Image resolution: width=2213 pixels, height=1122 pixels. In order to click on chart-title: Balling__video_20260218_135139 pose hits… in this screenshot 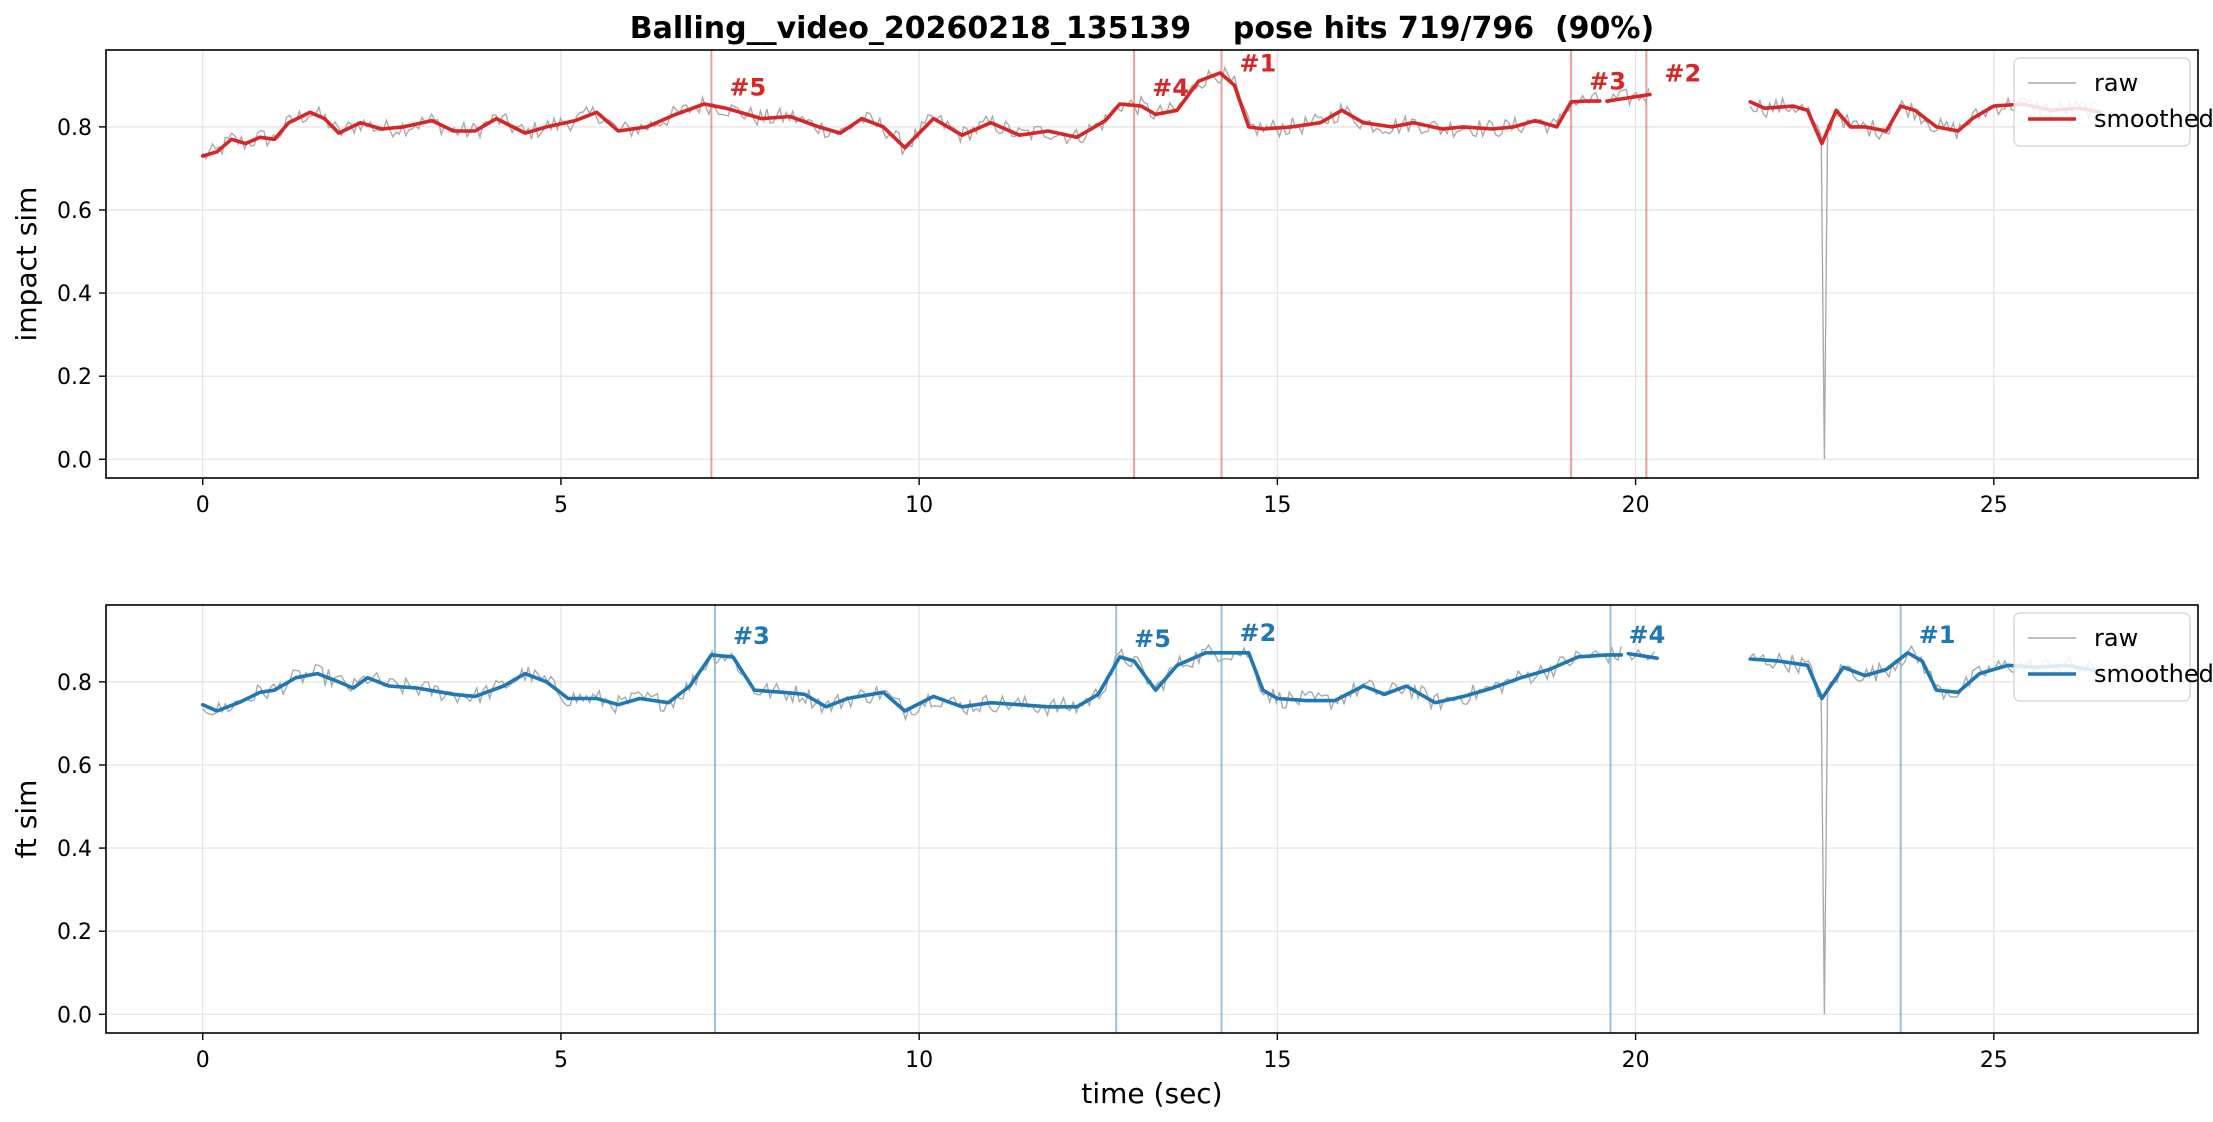, I will do `click(1142, 28)`.